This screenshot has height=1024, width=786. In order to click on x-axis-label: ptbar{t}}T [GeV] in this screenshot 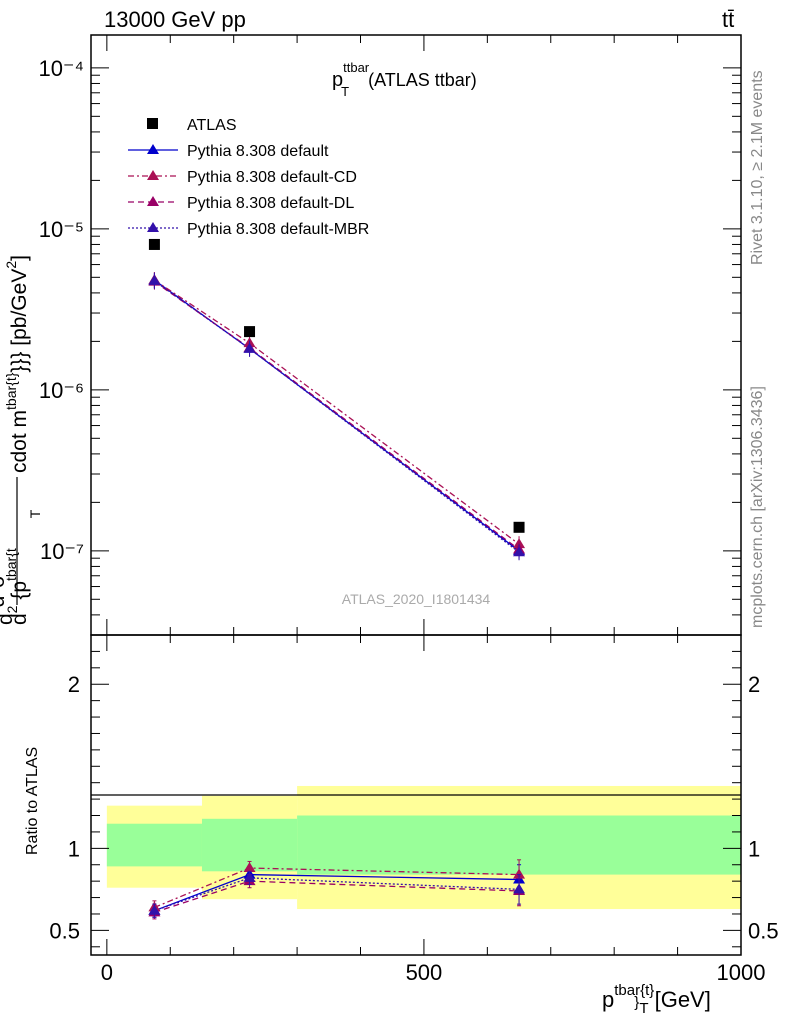, I will do `click(656, 999)`.